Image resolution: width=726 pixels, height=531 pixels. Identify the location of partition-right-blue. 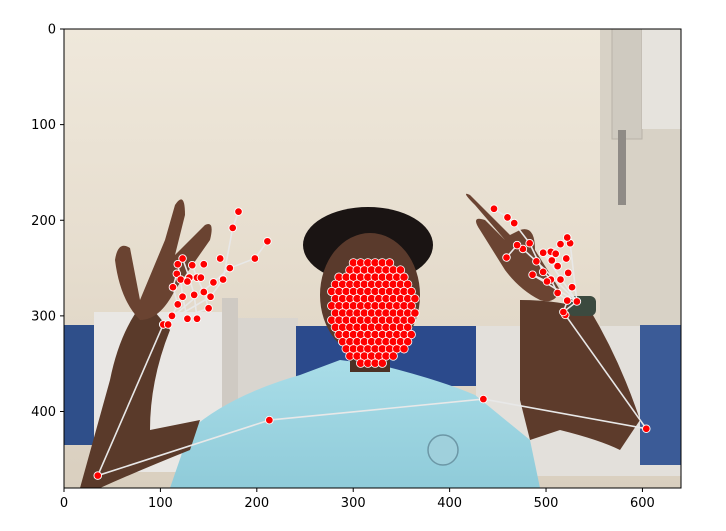
(660, 395).